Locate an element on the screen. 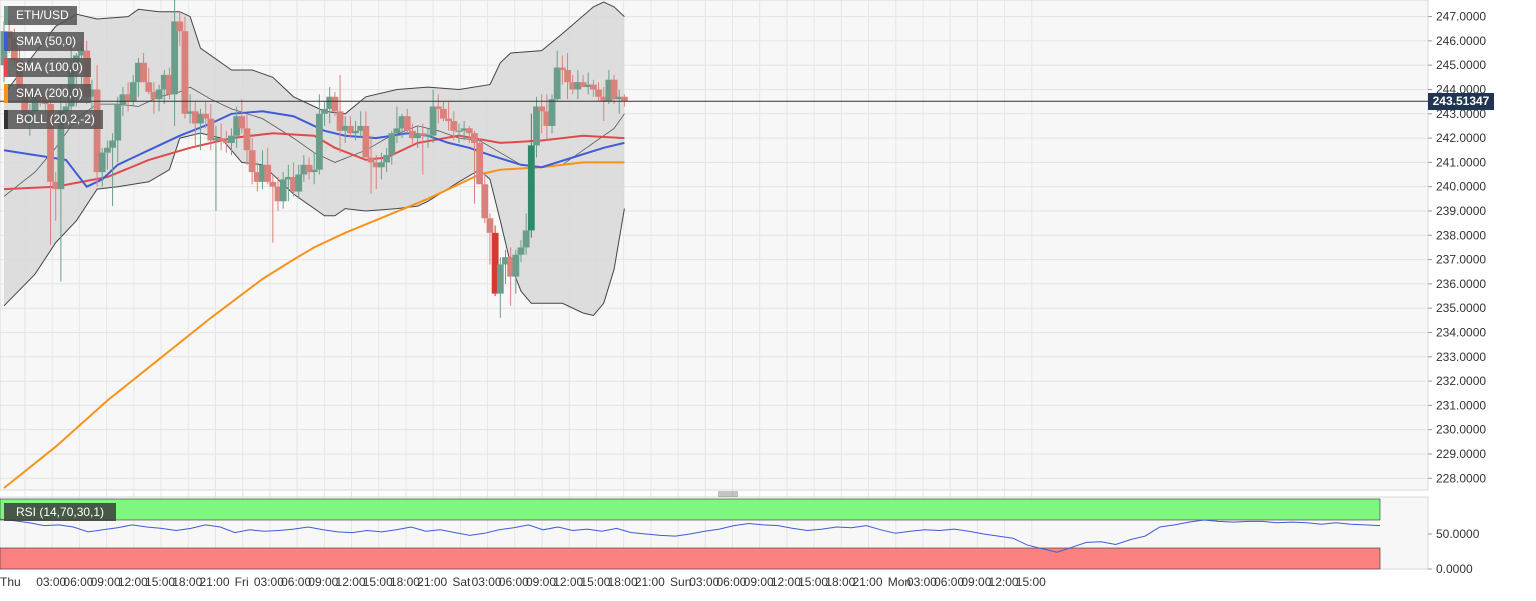 This screenshot has width=1536, height=601. y-tick-label: 238.0000 is located at coordinates (1461, 235).